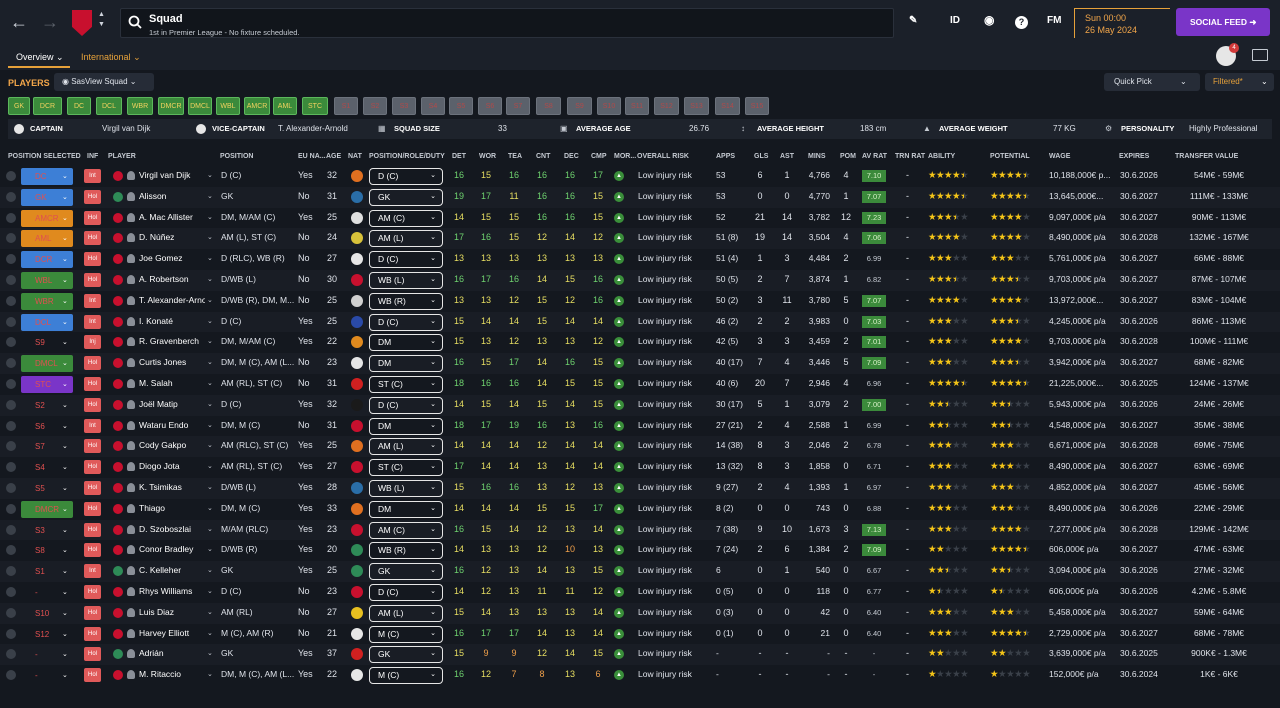 This screenshot has height=708, width=1280. I want to click on player-name: D. Núñez, so click(157, 237).